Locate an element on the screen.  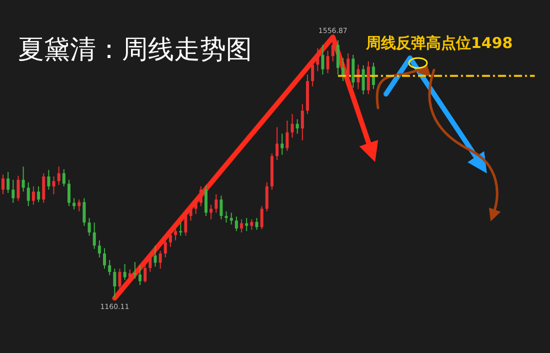
ref-line-label: 周线反弹高点位1498 is located at coordinates (439, 43).